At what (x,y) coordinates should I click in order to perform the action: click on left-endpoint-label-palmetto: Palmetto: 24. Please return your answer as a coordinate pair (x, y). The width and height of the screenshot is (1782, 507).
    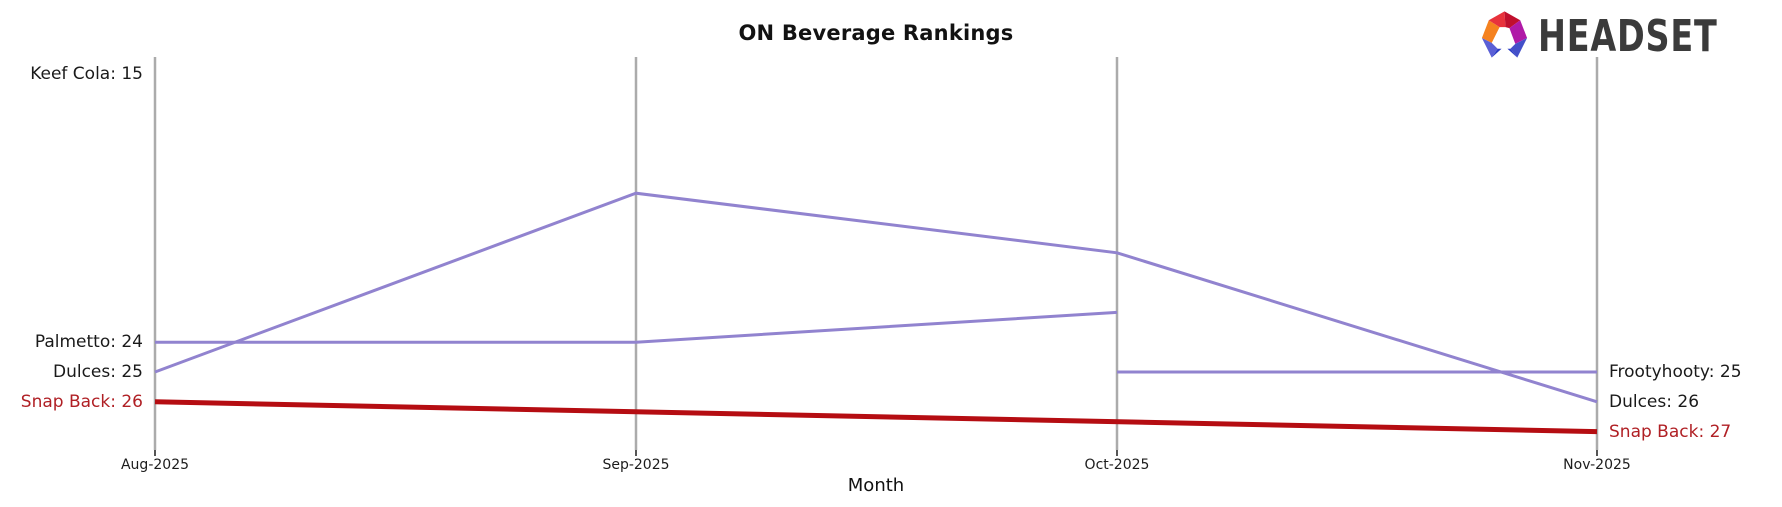
    Looking at the image, I should click on (88, 342).